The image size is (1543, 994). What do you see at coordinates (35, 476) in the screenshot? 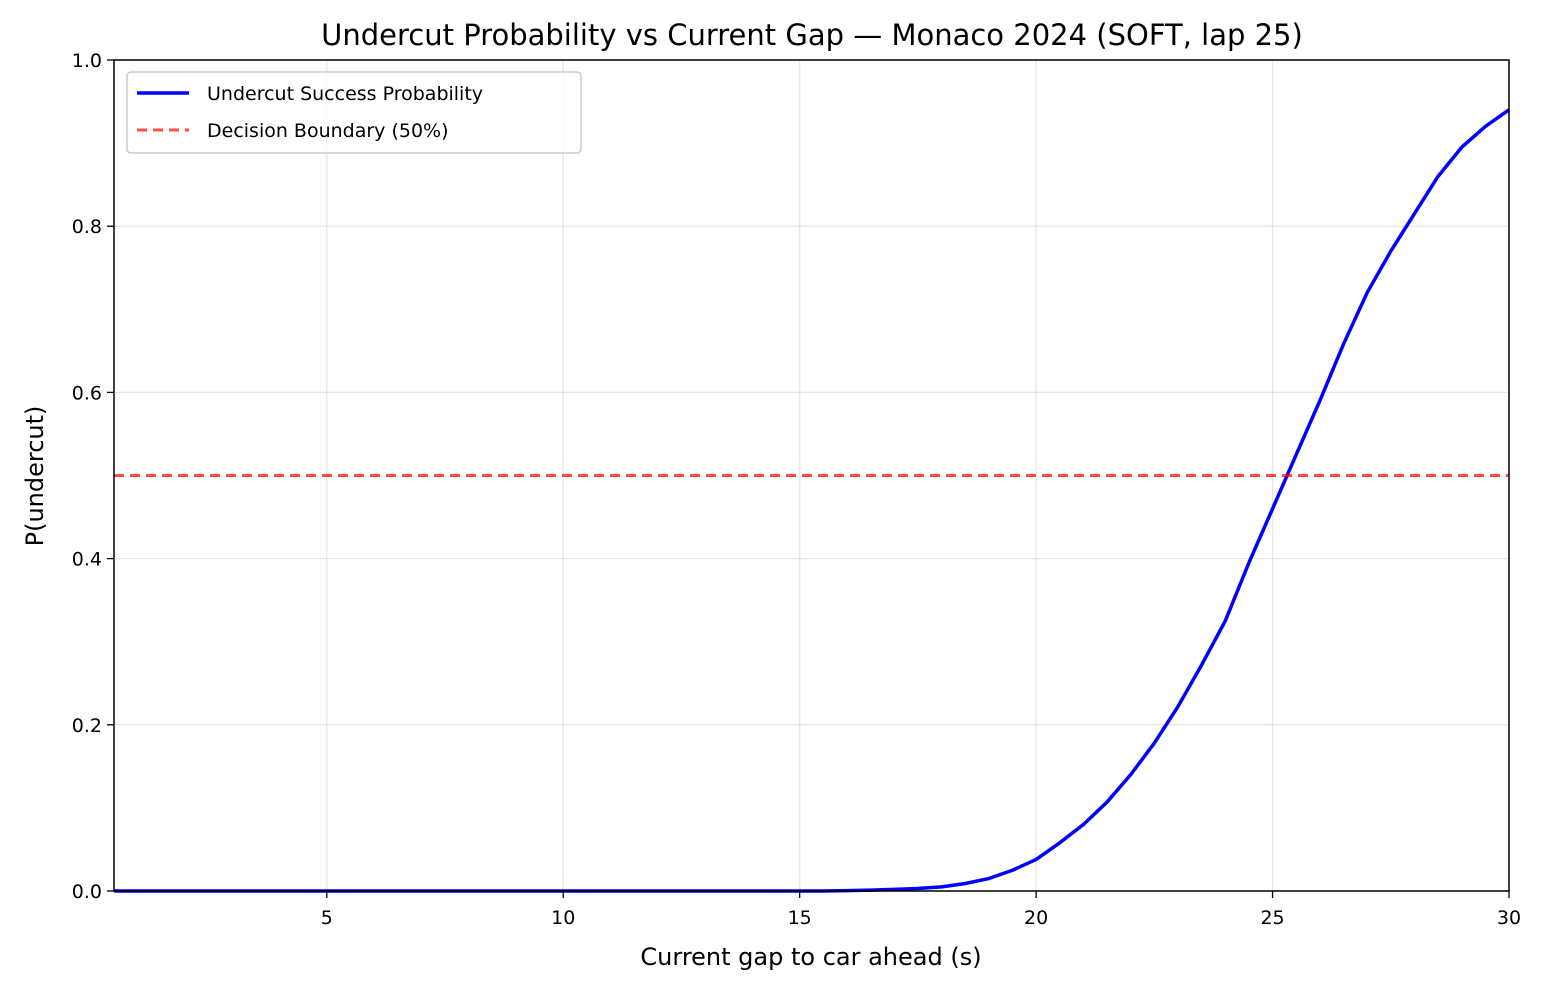
I see `y-axis-label: P(undercut)` at bounding box center [35, 476].